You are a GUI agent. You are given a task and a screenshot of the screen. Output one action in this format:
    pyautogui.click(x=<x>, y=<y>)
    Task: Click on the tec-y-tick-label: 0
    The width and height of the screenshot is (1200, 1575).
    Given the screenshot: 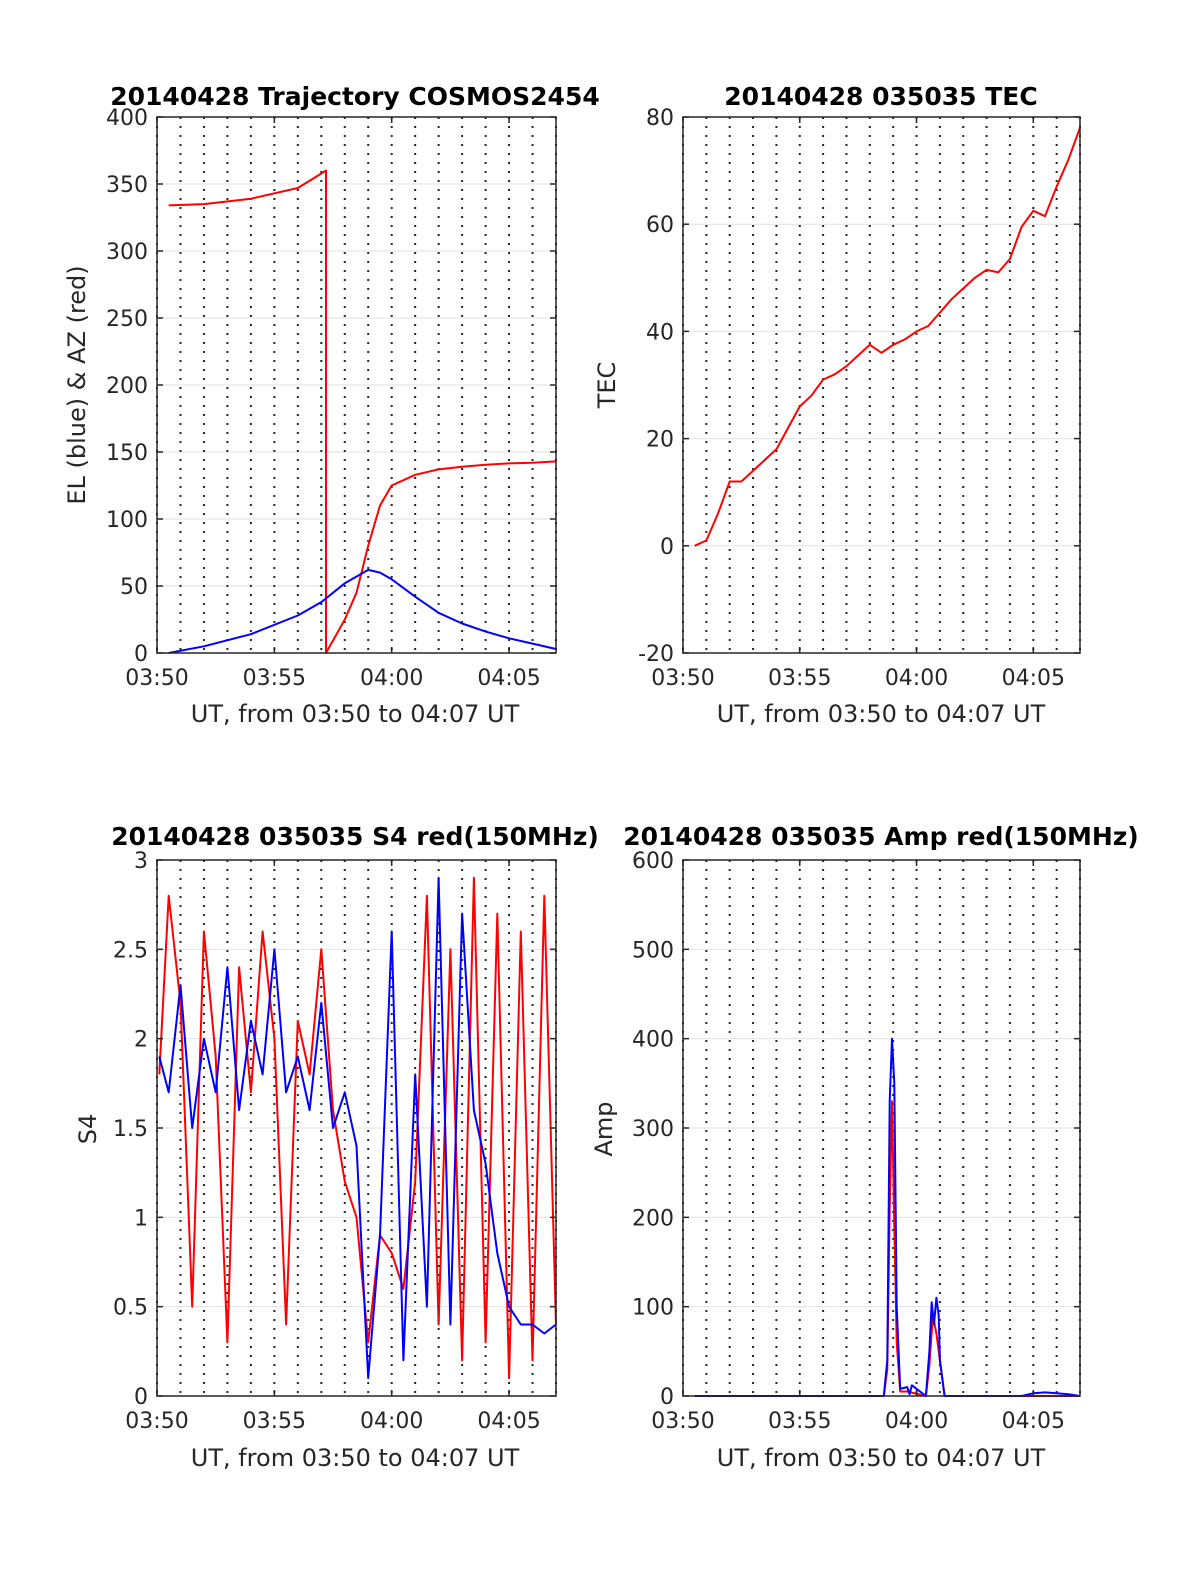 What is the action you would take?
    pyautogui.click(x=667, y=547)
    